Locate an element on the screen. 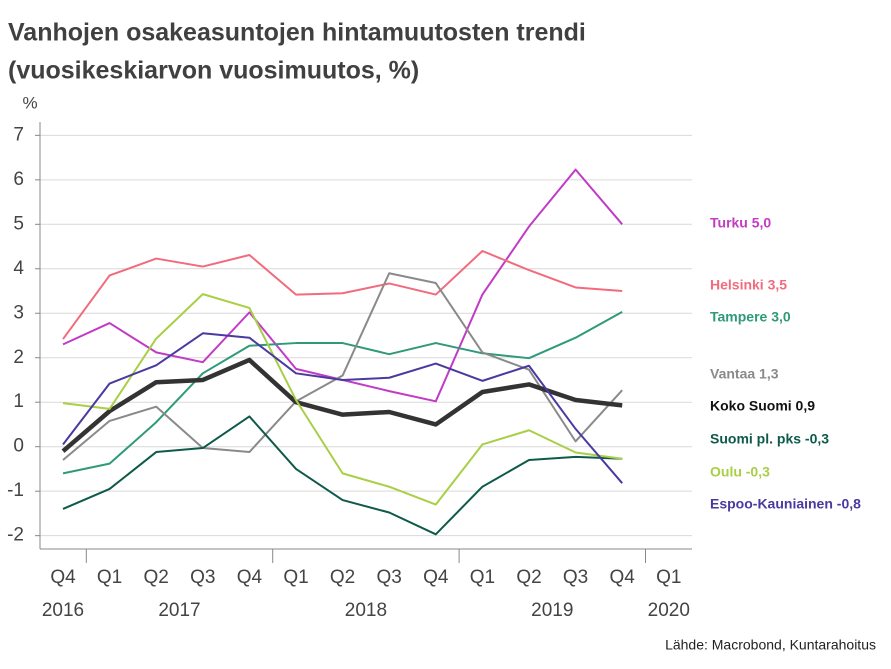  legend-label: Espoo-Kauniainen -0,8 is located at coordinates (785, 504).